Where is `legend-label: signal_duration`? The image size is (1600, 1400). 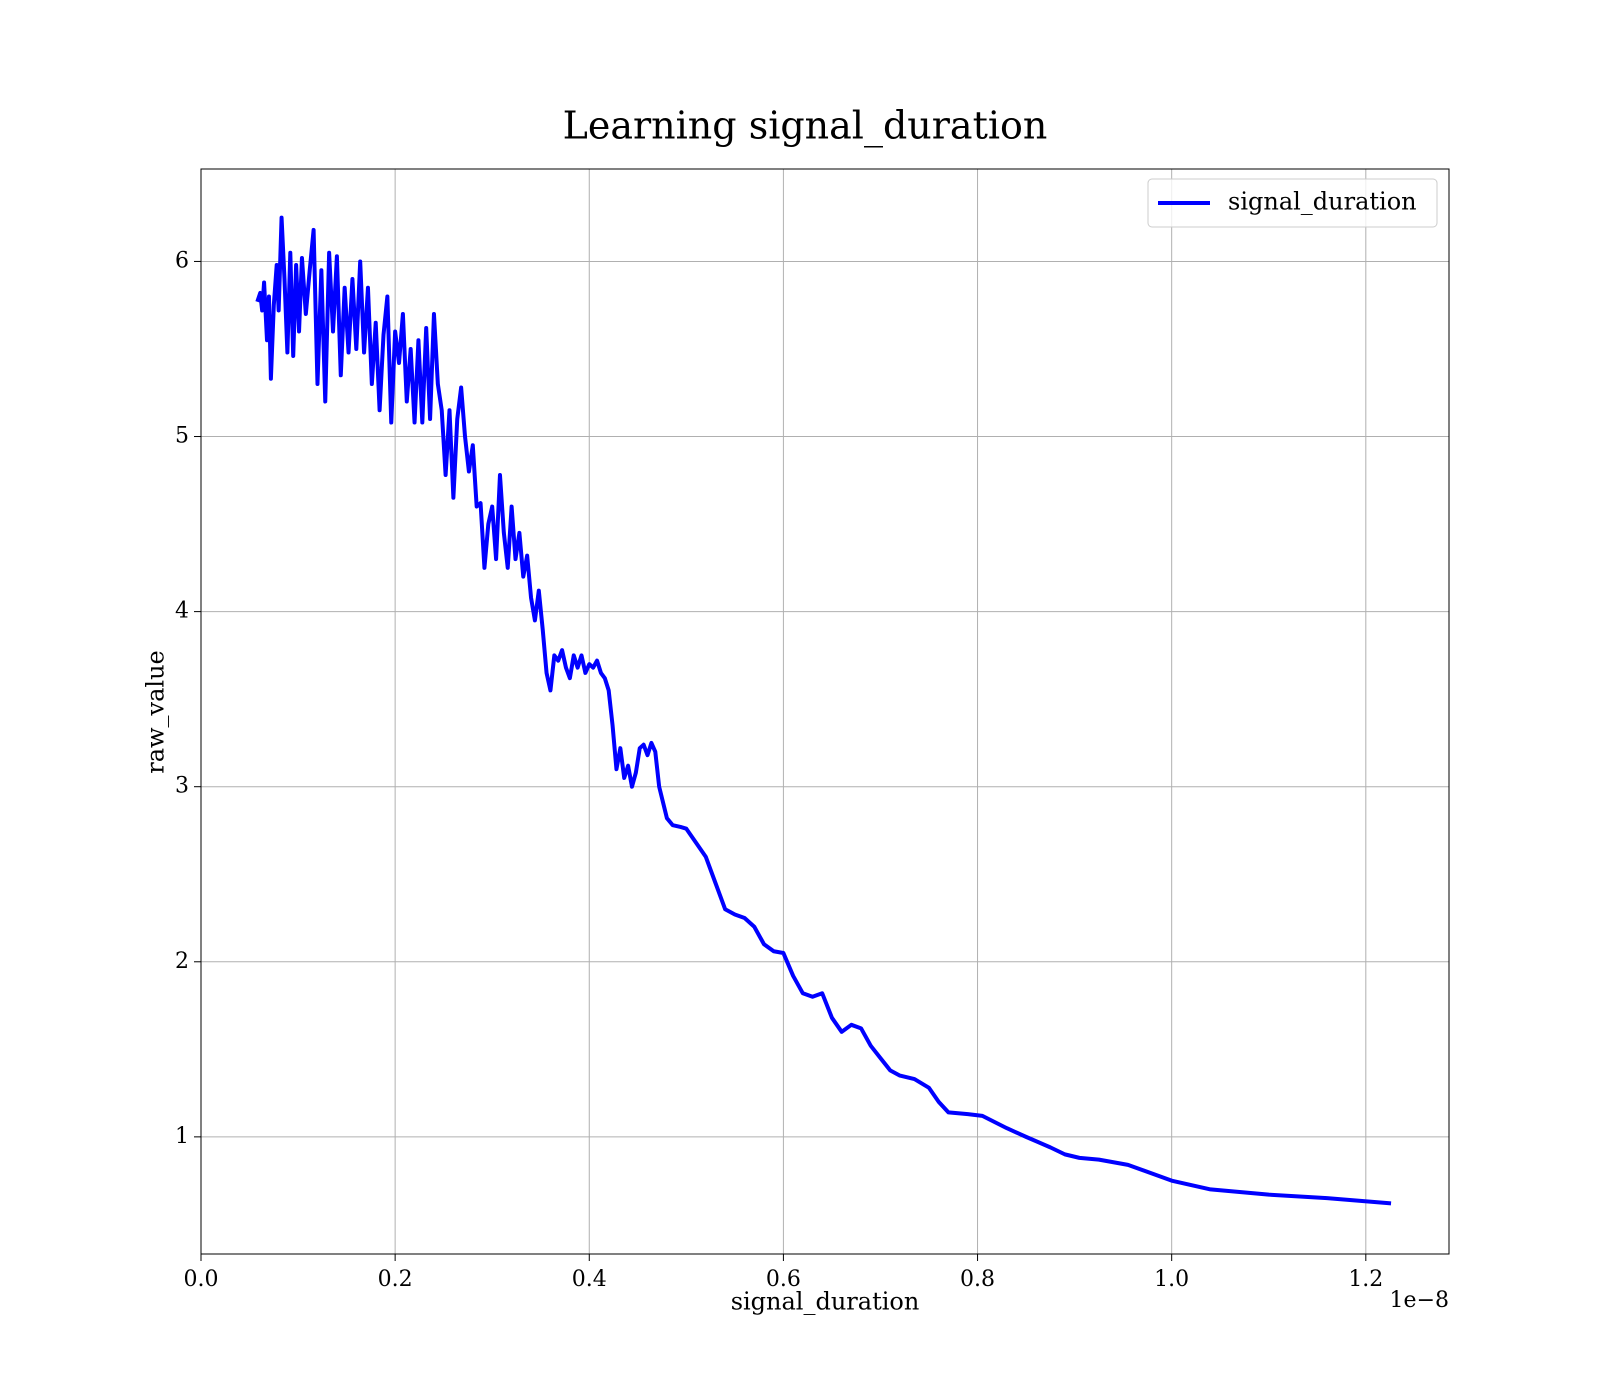
legend-label: signal_duration is located at coordinates (1322, 202).